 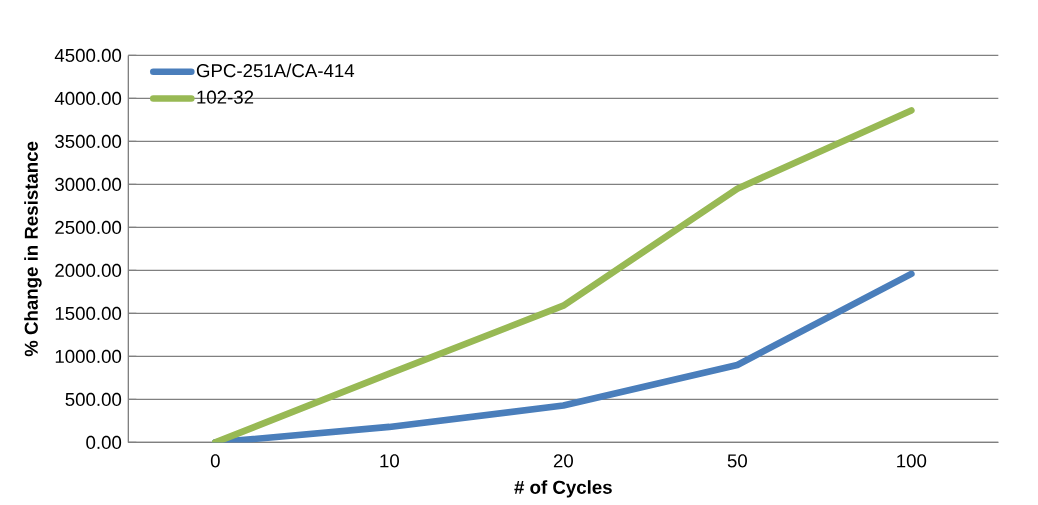 I want to click on y-tick-label: 3000.00, so click(x=88, y=184).